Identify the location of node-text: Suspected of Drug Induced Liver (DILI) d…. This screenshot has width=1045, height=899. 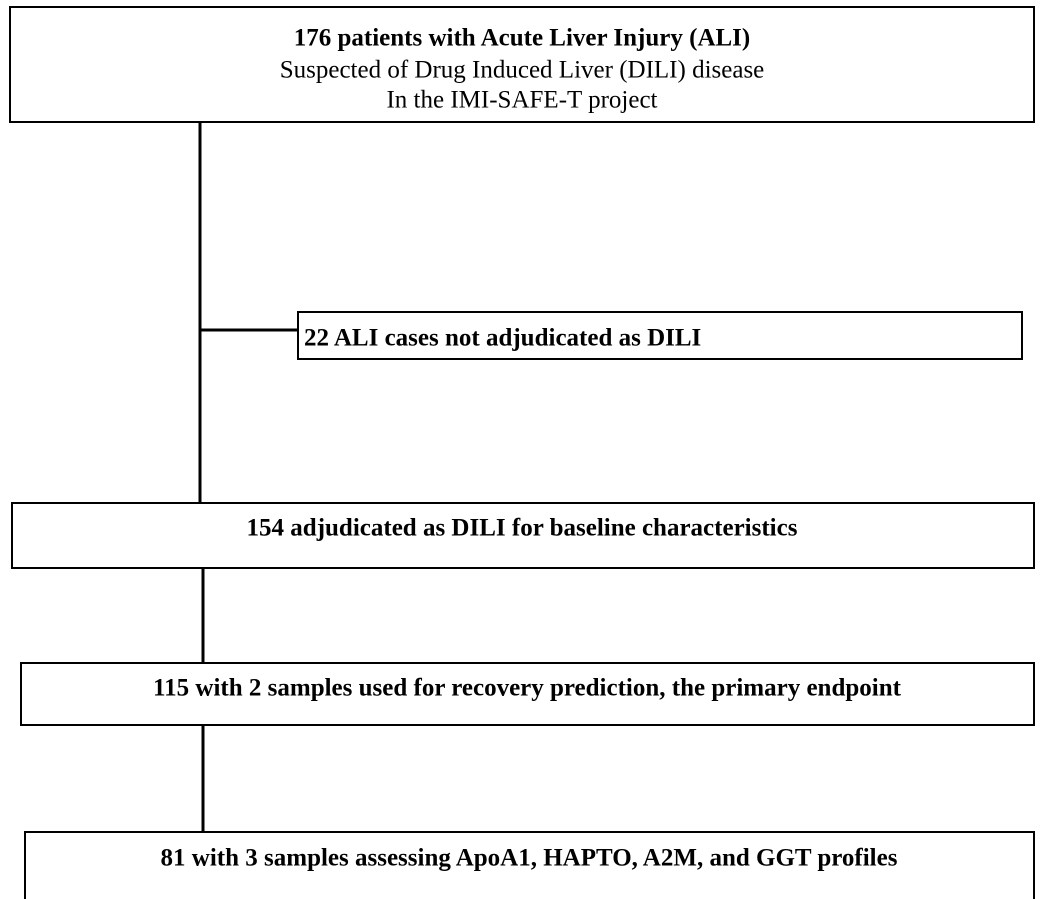
(522, 70).